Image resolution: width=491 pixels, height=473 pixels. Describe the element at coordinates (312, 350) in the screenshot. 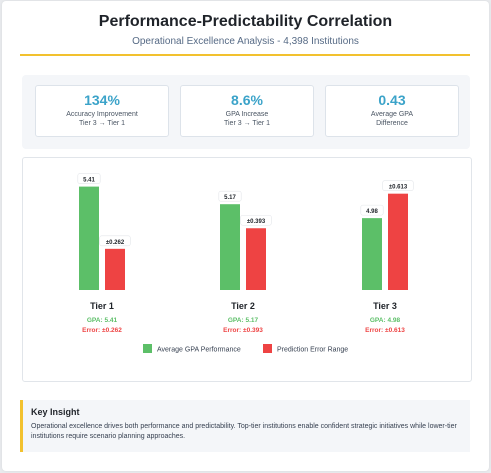

I see `legend-label-error: Prediction Error Range` at that location.